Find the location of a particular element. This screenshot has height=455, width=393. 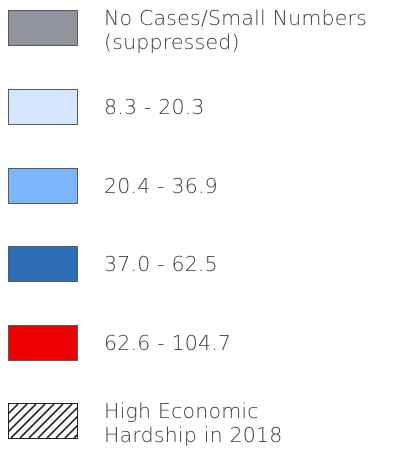

legend-label-range-3: 37.0 - 62.5 is located at coordinates (161, 264).